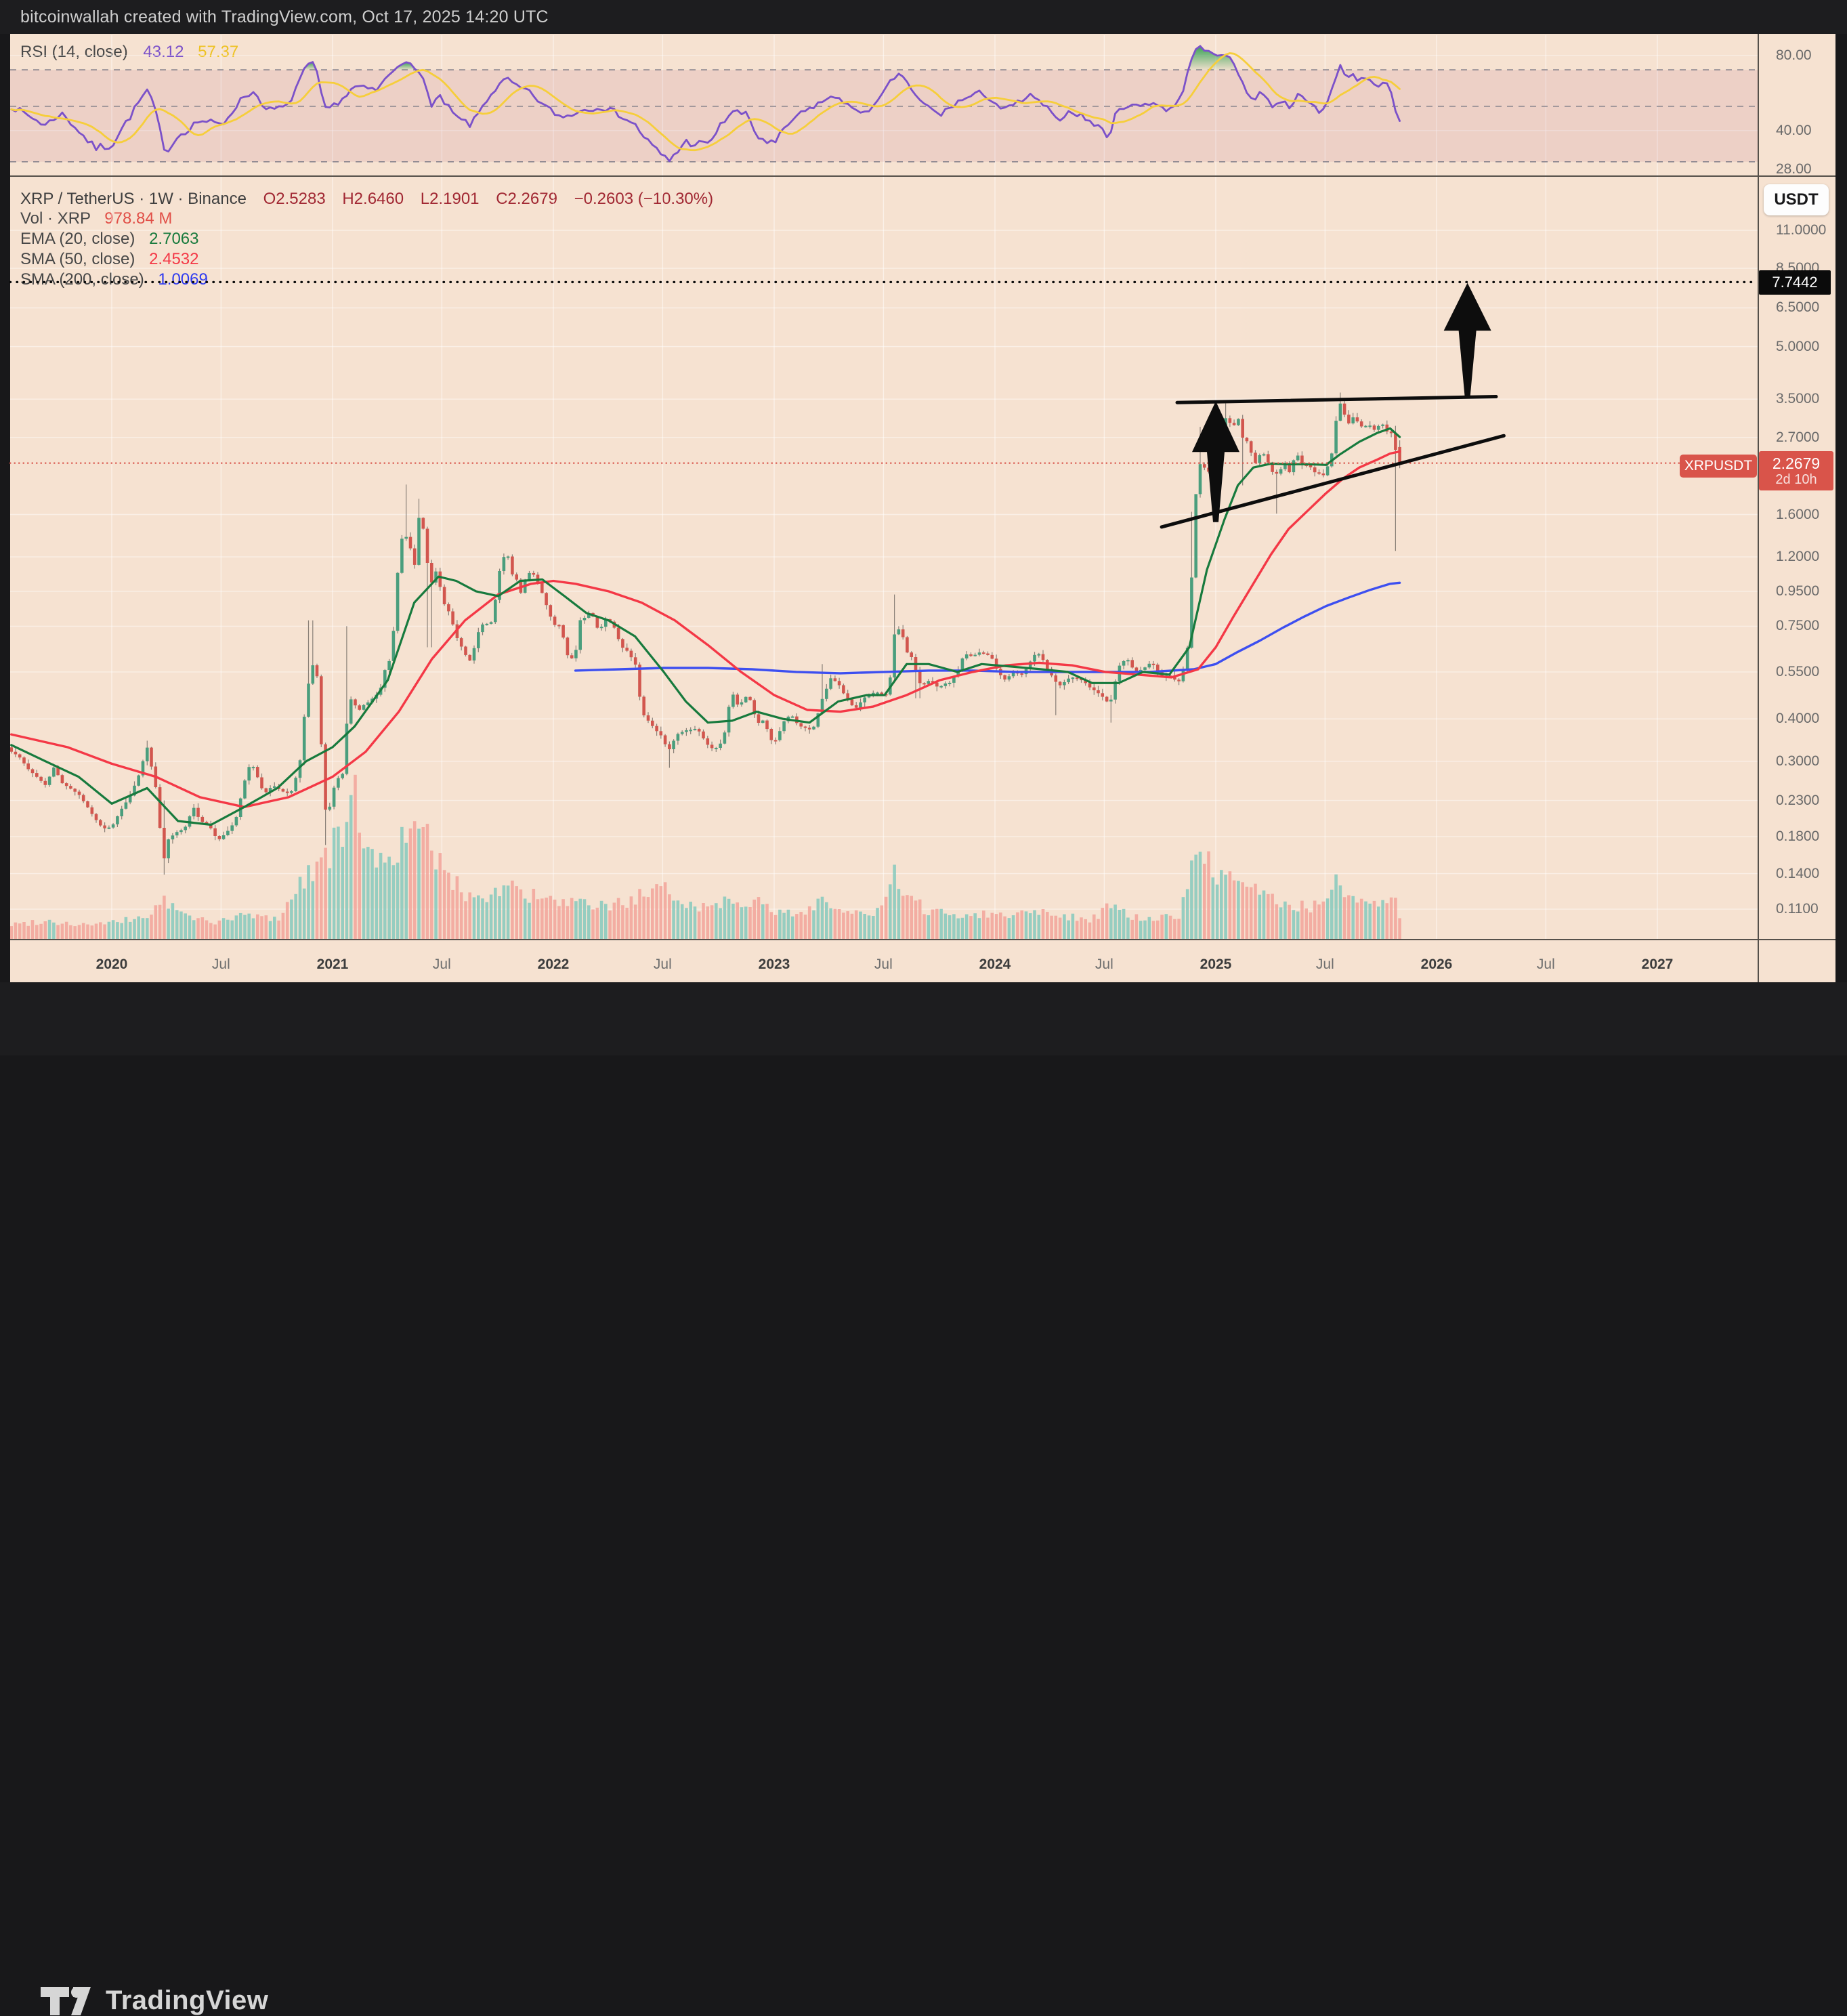 The height and width of the screenshot is (2016, 1847). I want to click on time-tick-label-2020: 2020, so click(111, 964).